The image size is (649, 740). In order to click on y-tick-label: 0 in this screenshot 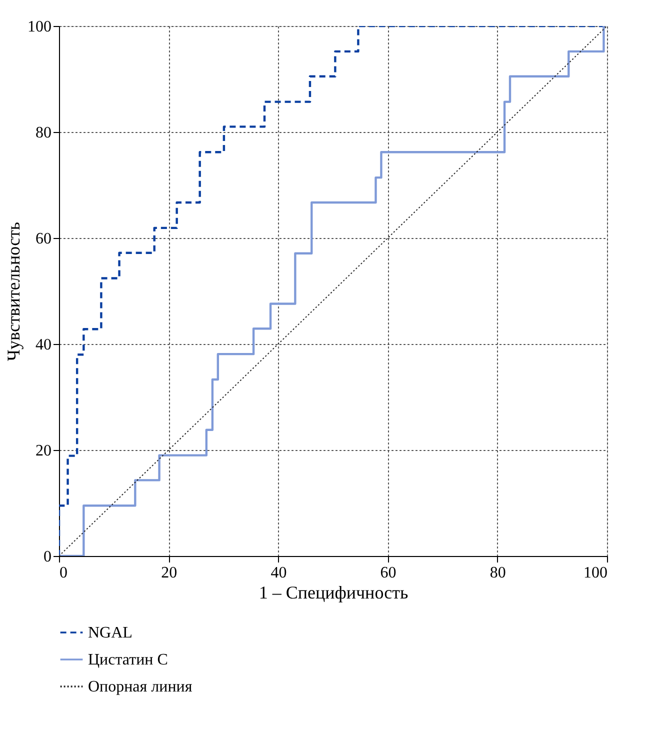, I will do `click(48, 557)`.